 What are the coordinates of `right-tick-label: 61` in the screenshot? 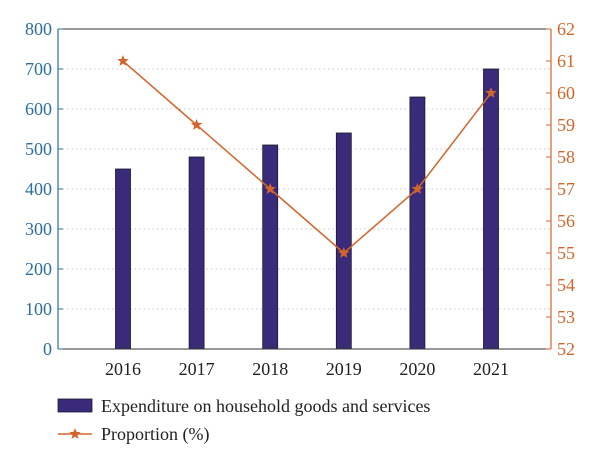 It's located at (566, 61).